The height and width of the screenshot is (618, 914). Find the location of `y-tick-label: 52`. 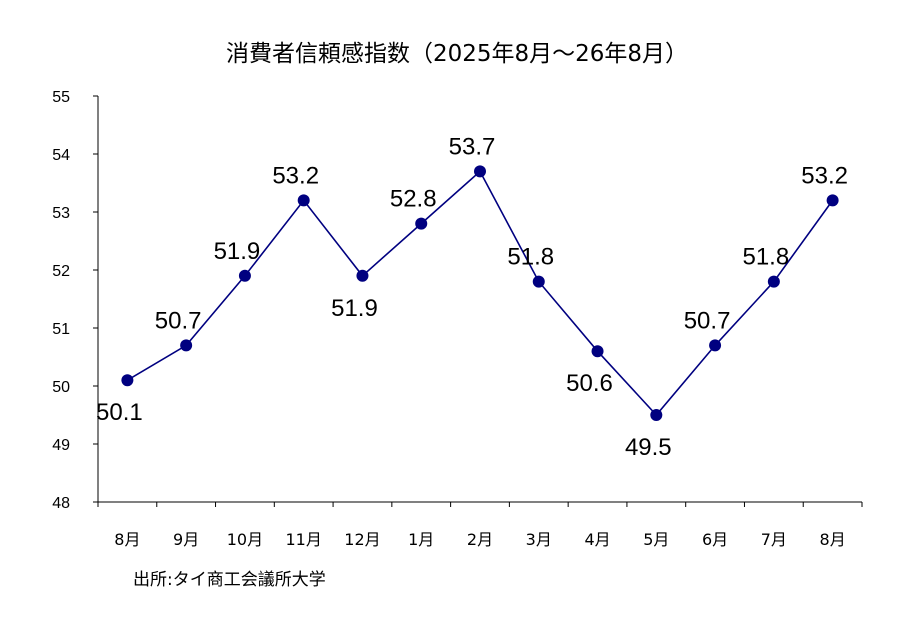

y-tick-label: 52 is located at coordinates (61, 271).